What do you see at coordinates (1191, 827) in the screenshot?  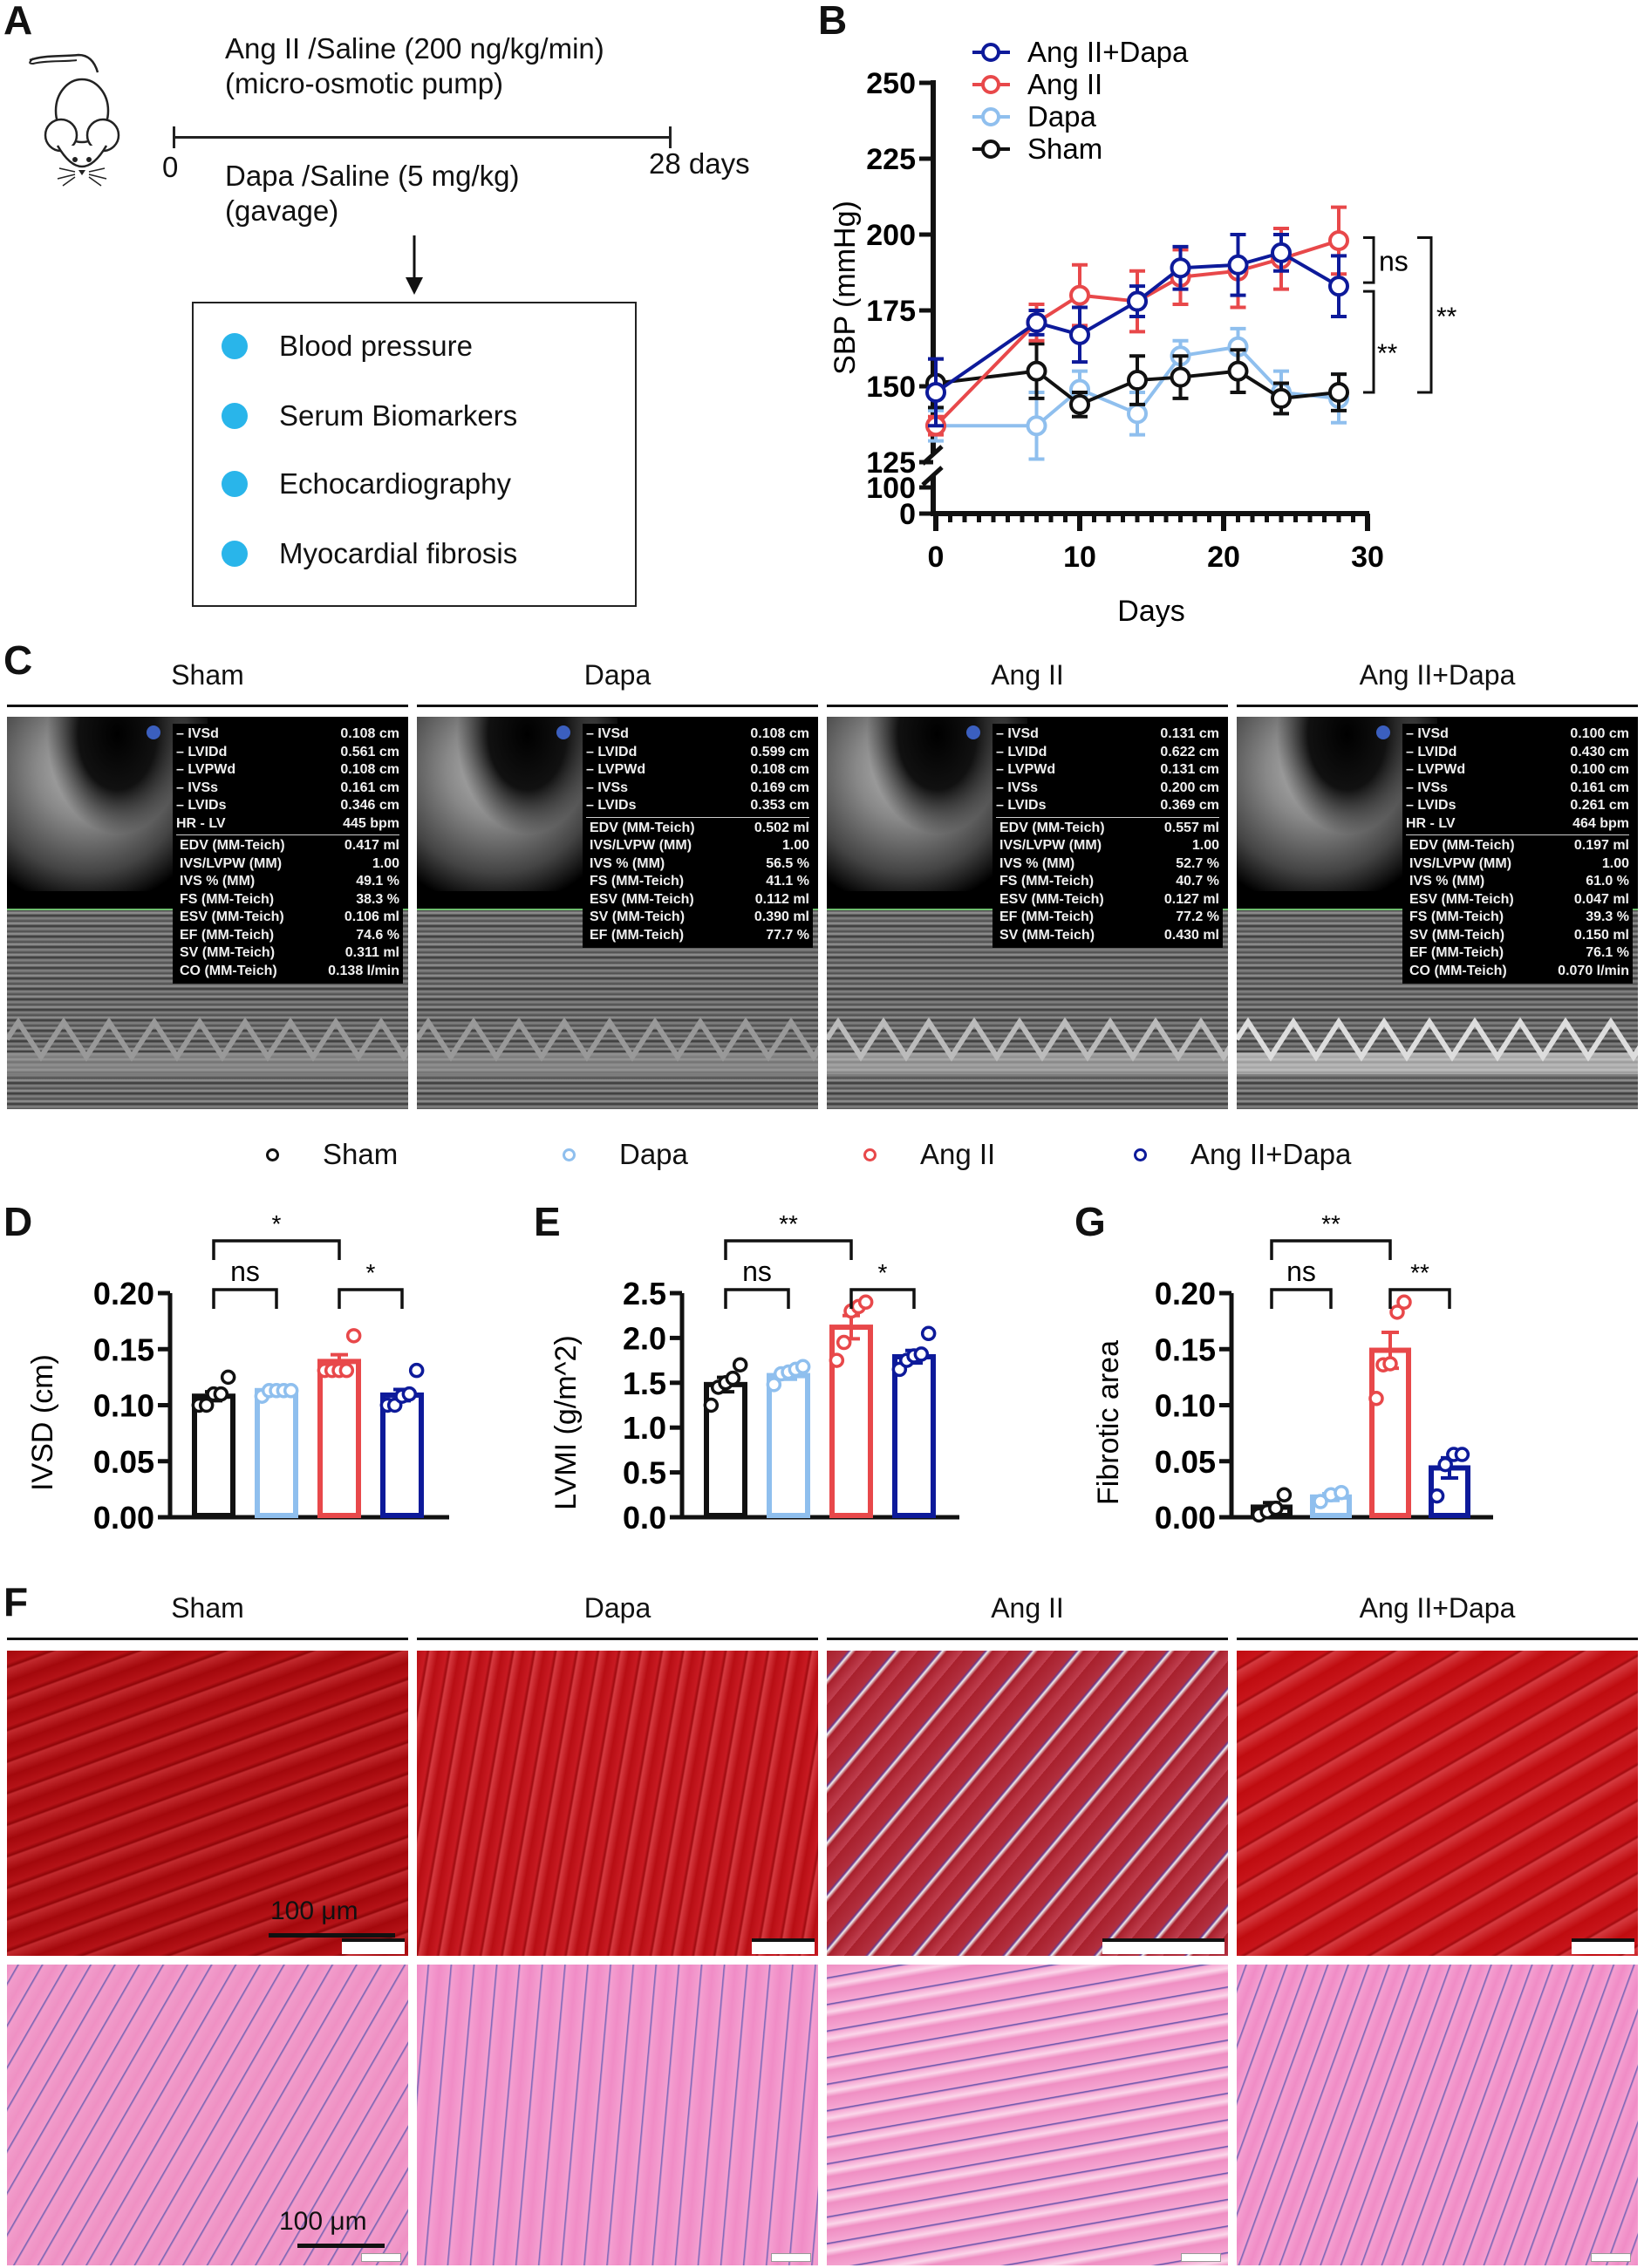 I see `measurement-value: 0.557 ml` at bounding box center [1191, 827].